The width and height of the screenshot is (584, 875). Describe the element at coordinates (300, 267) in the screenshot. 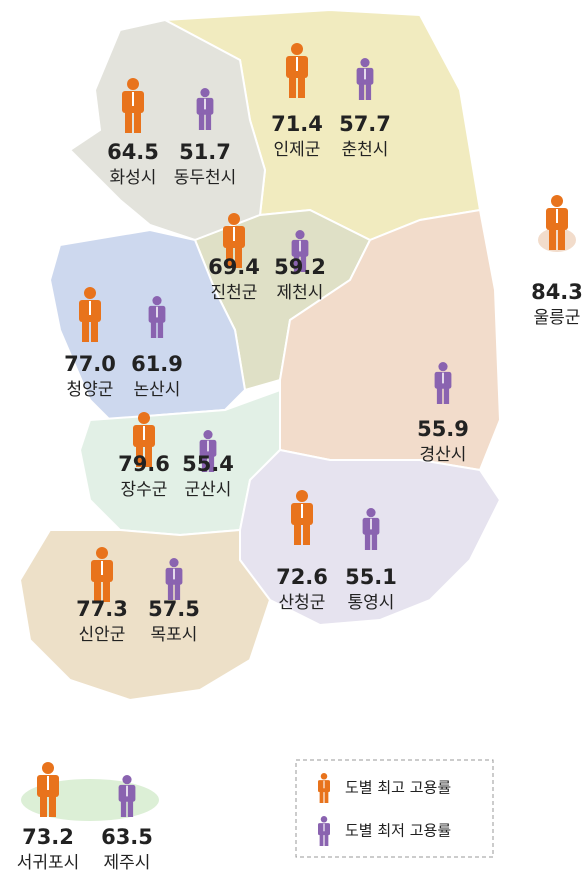

I see `value-label: 59.2` at that location.